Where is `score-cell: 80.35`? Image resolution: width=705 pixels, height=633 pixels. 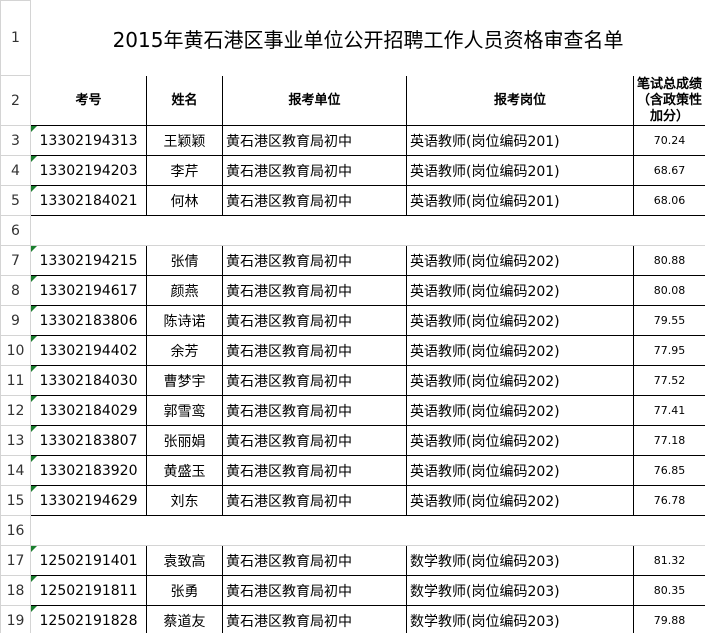
score-cell: 80.35 is located at coordinates (668, 590).